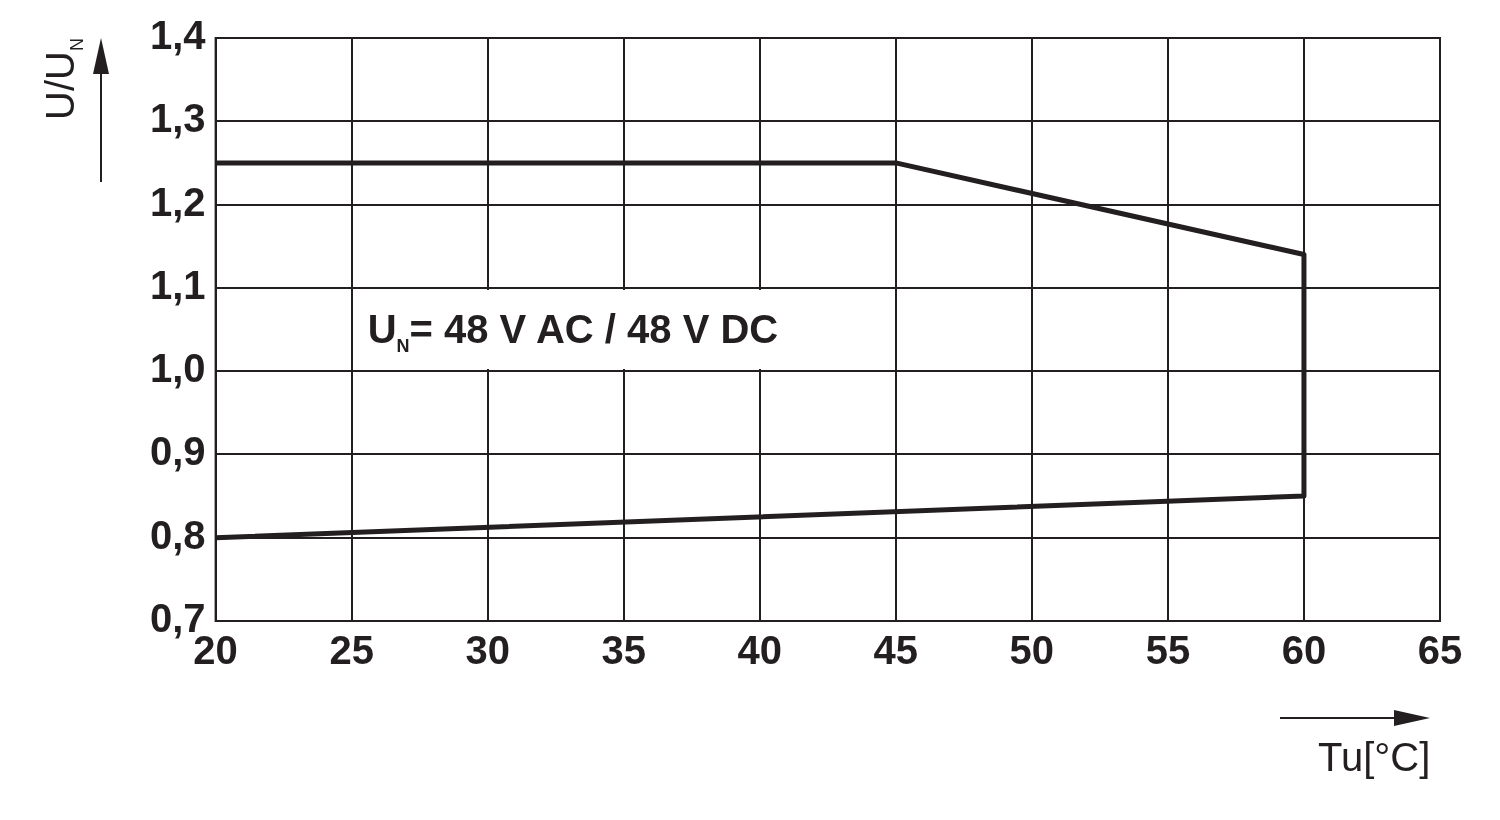 This screenshot has width=1500, height=820. I want to click on x-tick-label: 55, so click(1168, 650).